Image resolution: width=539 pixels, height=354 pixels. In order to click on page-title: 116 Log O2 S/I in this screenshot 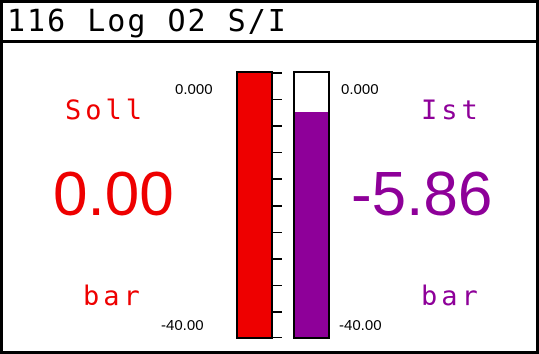, I will do `click(147, 21)`.